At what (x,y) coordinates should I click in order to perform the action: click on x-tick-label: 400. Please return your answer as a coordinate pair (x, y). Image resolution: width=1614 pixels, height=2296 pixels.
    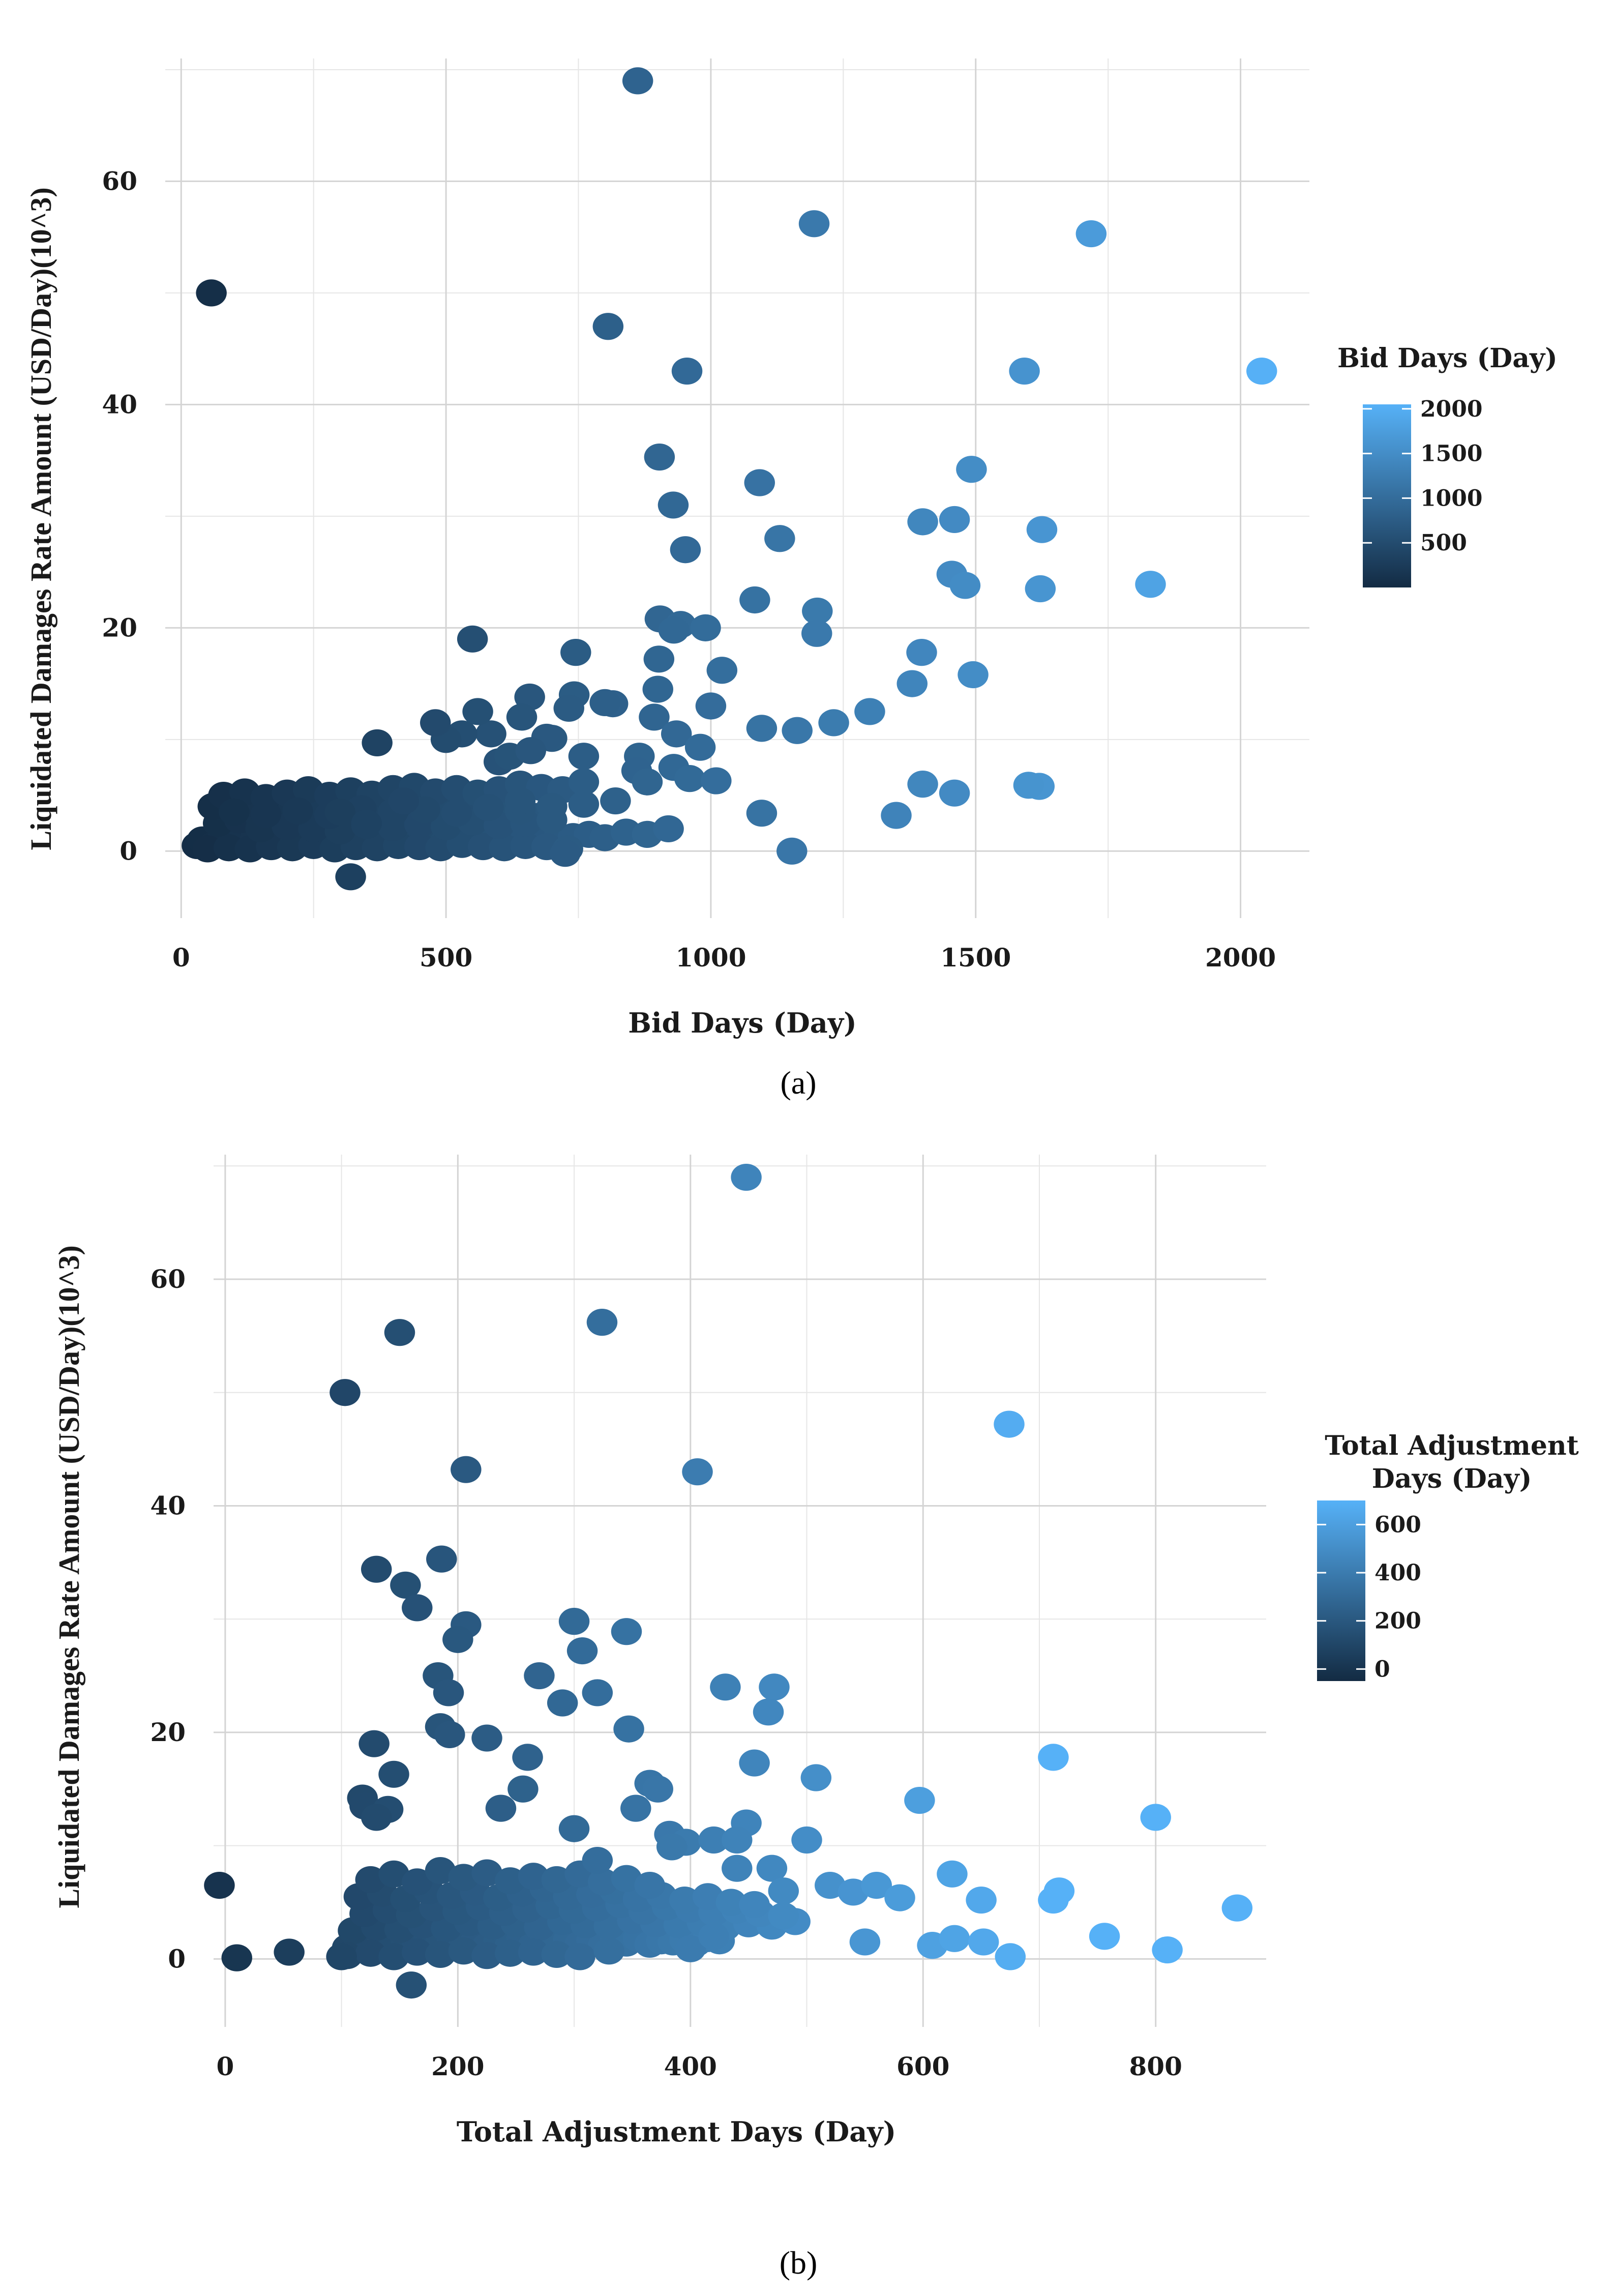
    Looking at the image, I should click on (690, 2066).